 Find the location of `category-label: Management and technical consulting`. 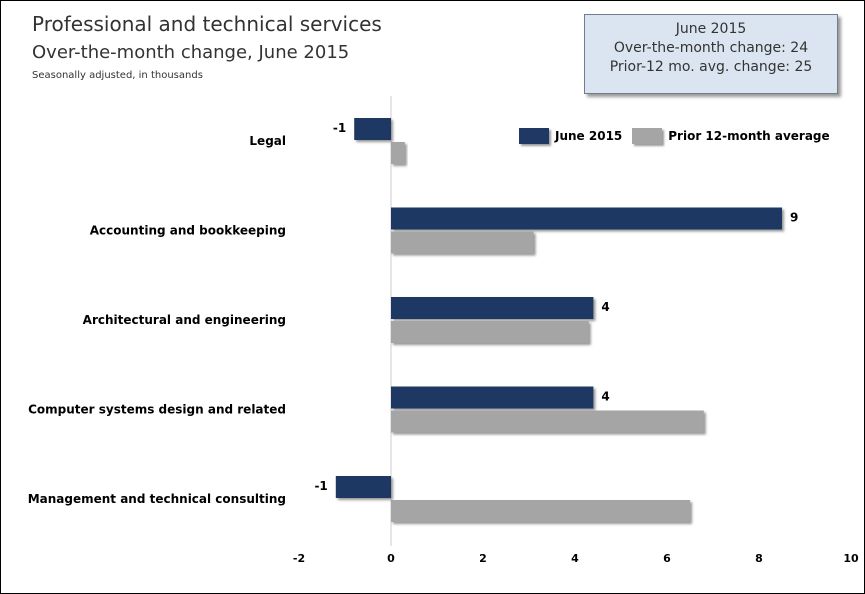

category-label: Management and technical consulting is located at coordinates (157, 499).